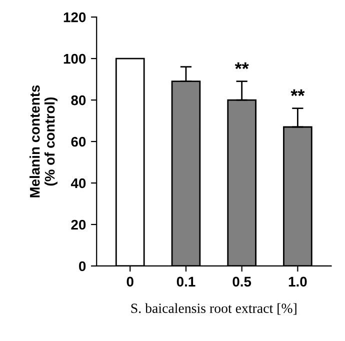  Describe the element at coordinates (78, 100) in the screenshot. I see `y-tick-label: 80` at that location.